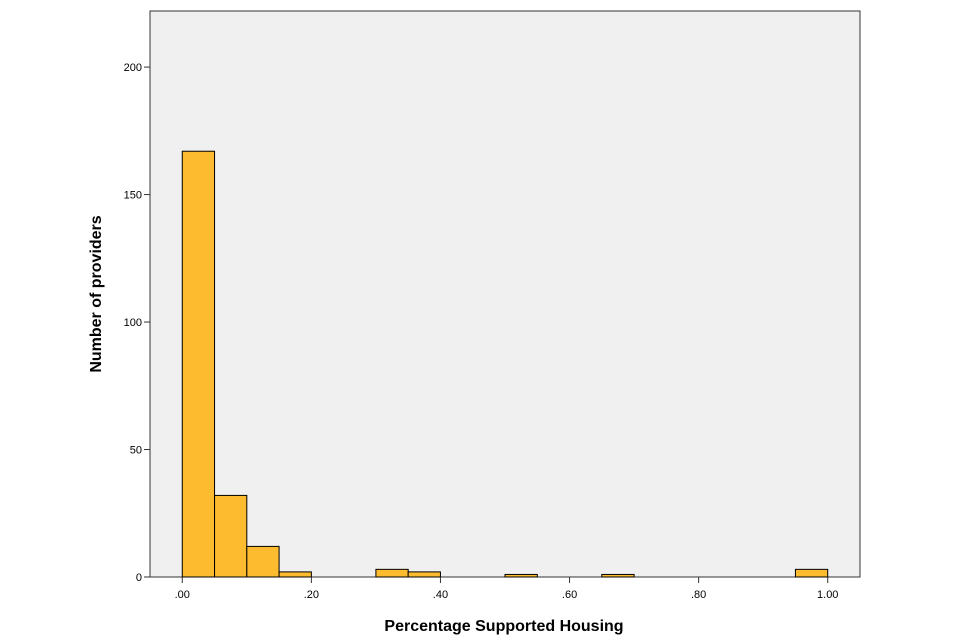 This screenshot has height=640, width=960. I want to click on y-tick-label: 50, so click(136, 451).